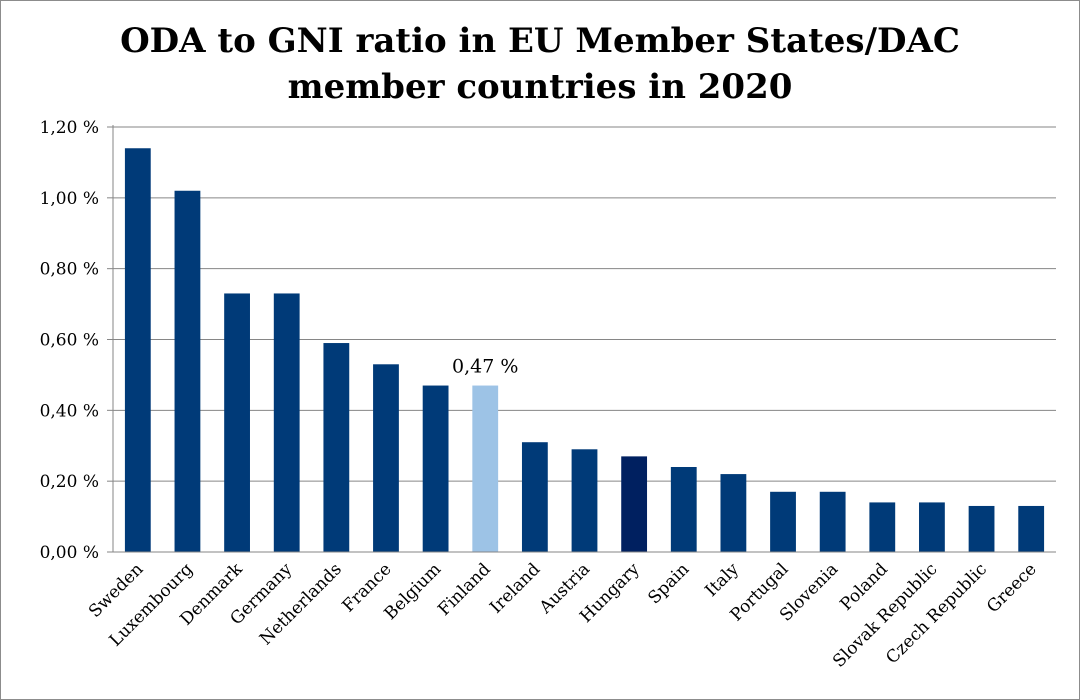  Describe the element at coordinates (584, 500) in the screenshot. I see `bar-austria` at that location.